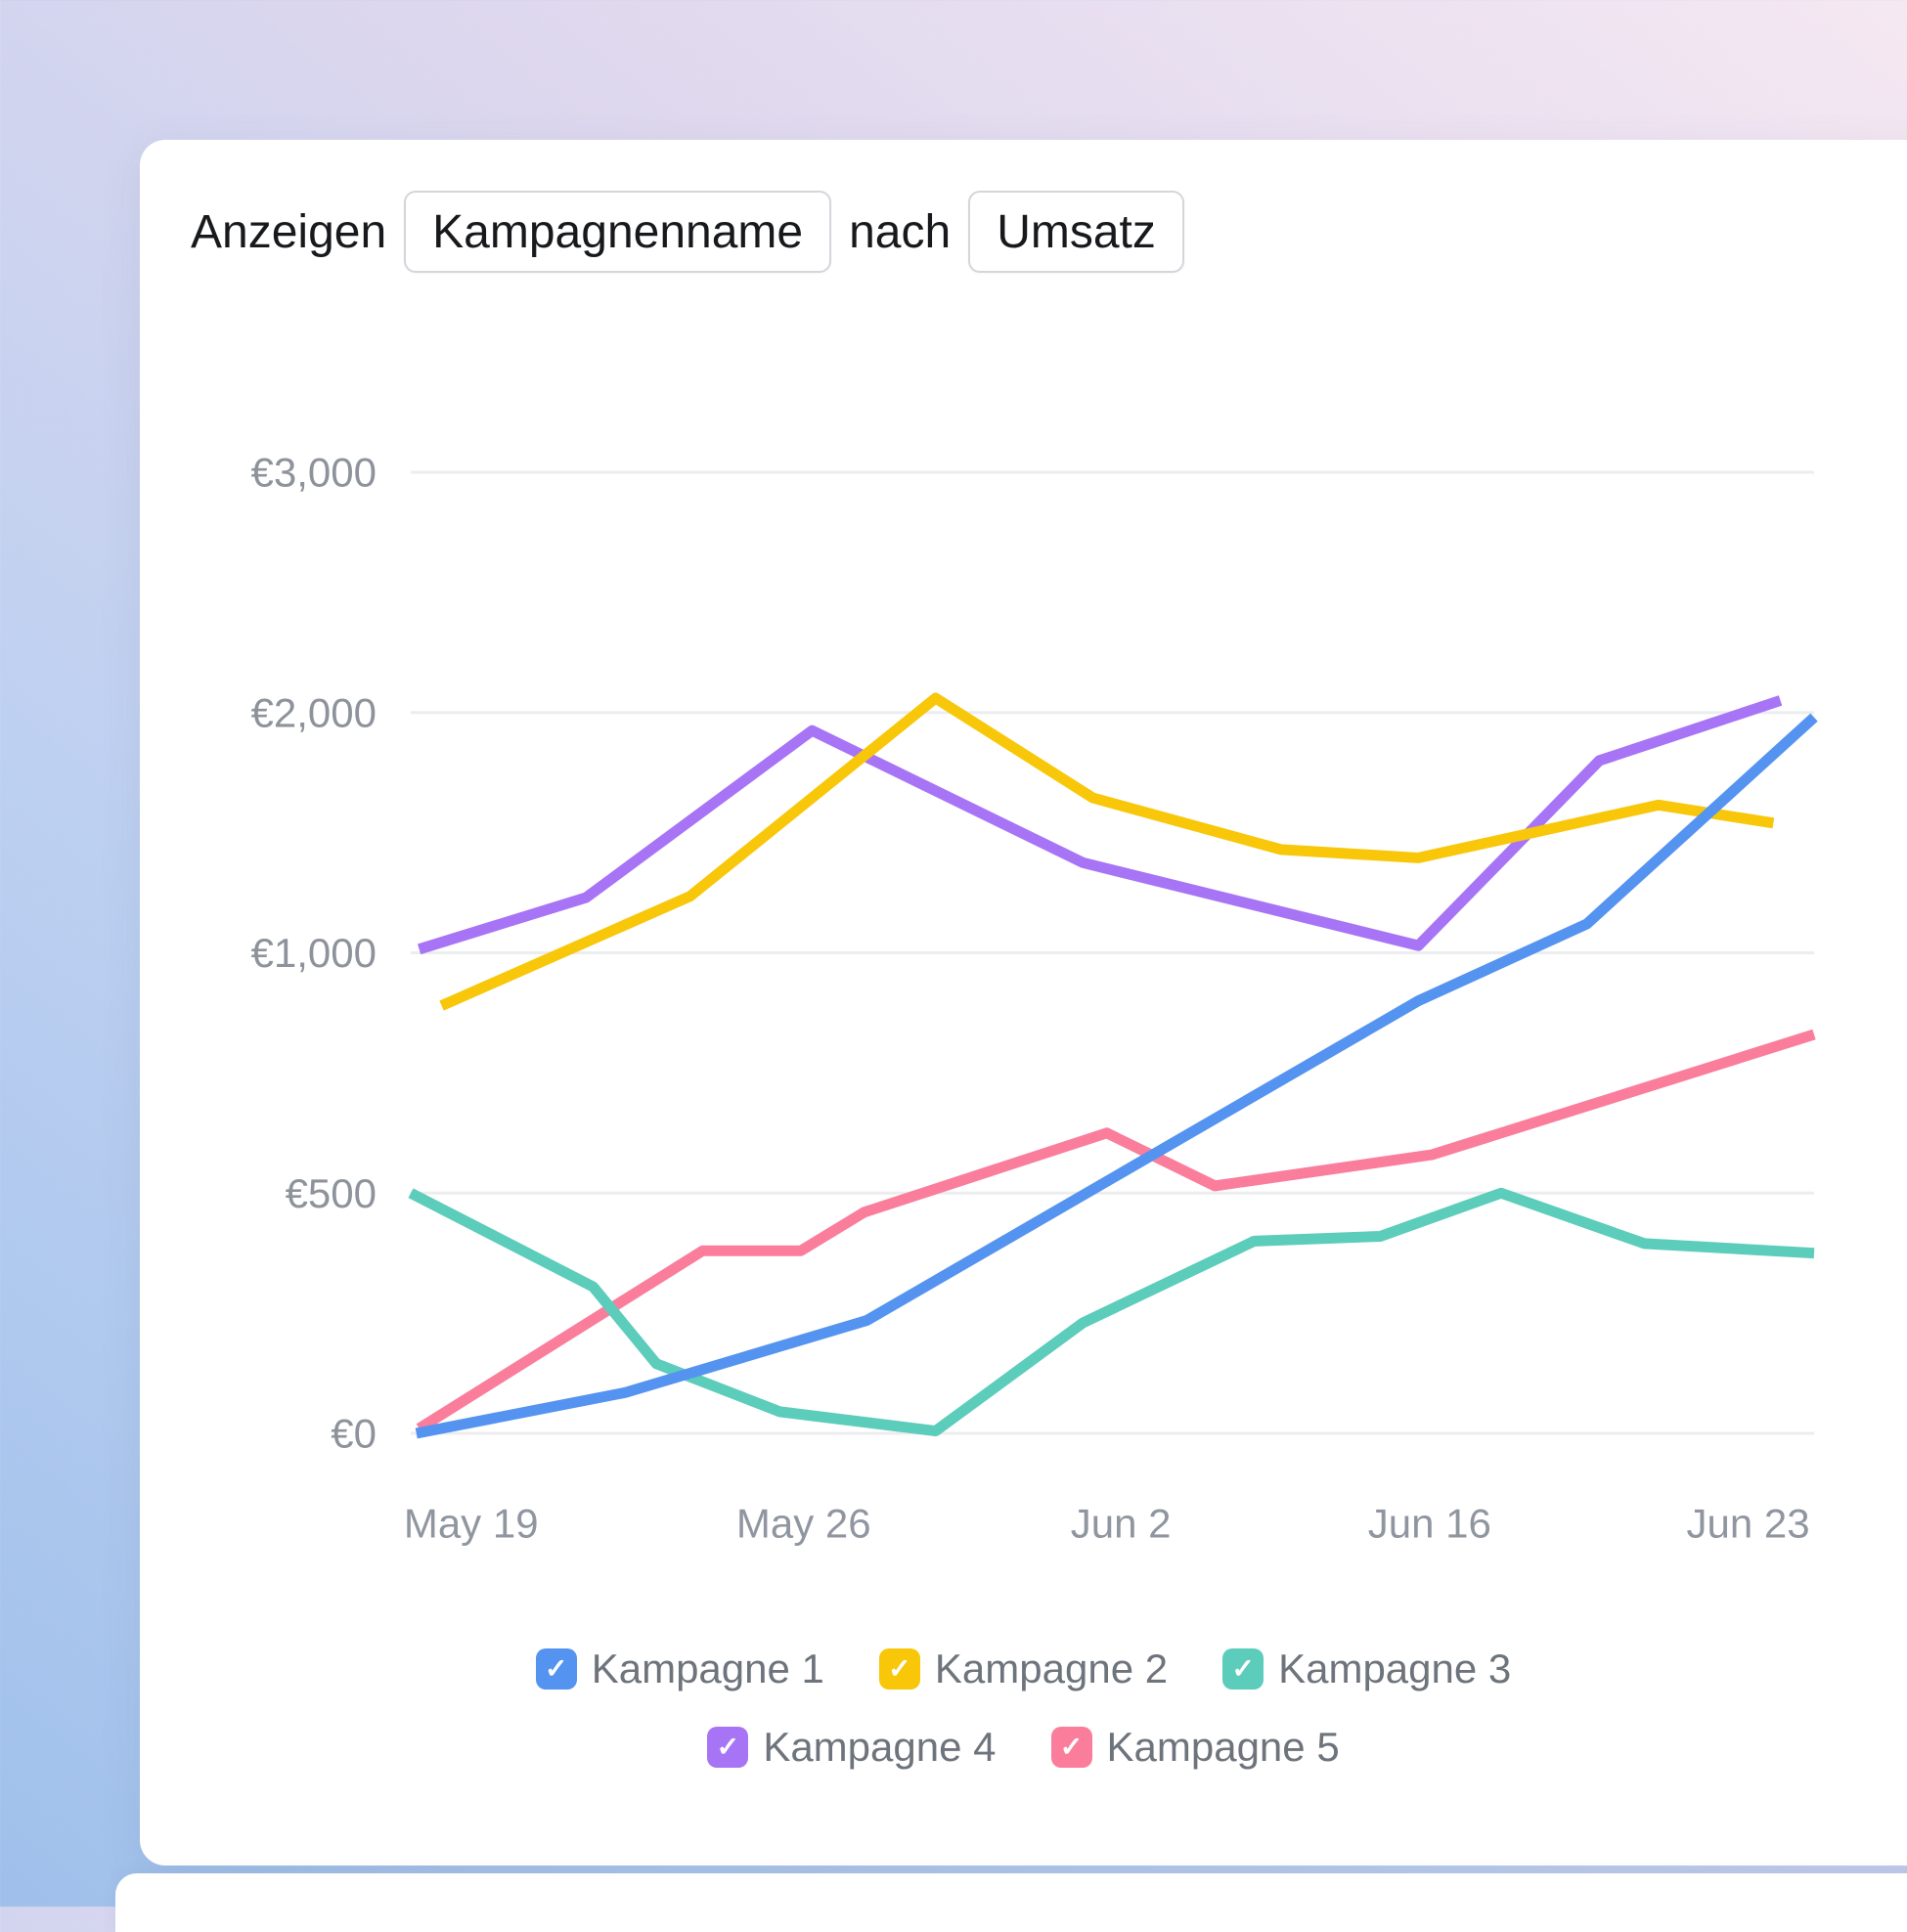 This screenshot has width=1907, height=1932. Describe the element at coordinates (1011, 1902) in the screenshot. I see `partial-card-below` at that location.